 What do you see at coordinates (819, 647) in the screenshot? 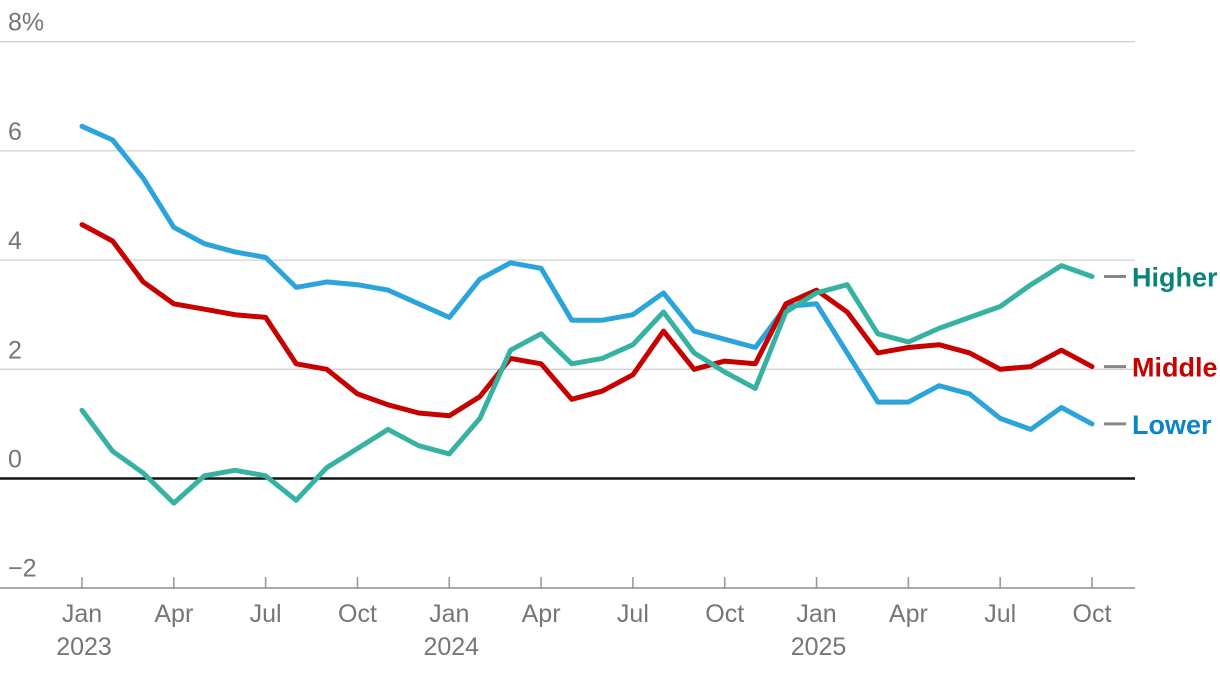
I see `x-axis-year-label: 2025` at bounding box center [819, 647].